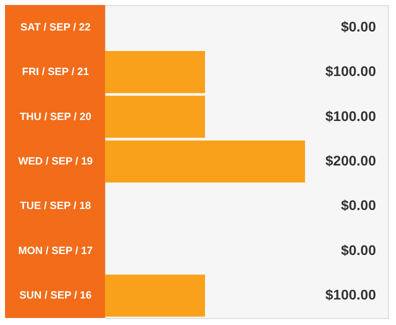  Describe the element at coordinates (56, 72) in the screenshot. I see `y-tick-label: FRI / SEP / 21` at that location.